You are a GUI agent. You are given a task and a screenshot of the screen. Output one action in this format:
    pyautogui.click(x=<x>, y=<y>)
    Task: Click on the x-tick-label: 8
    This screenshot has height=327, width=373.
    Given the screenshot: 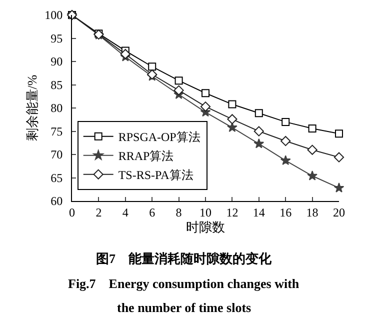 What is the action you would take?
    pyautogui.click(x=179, y=212)
    